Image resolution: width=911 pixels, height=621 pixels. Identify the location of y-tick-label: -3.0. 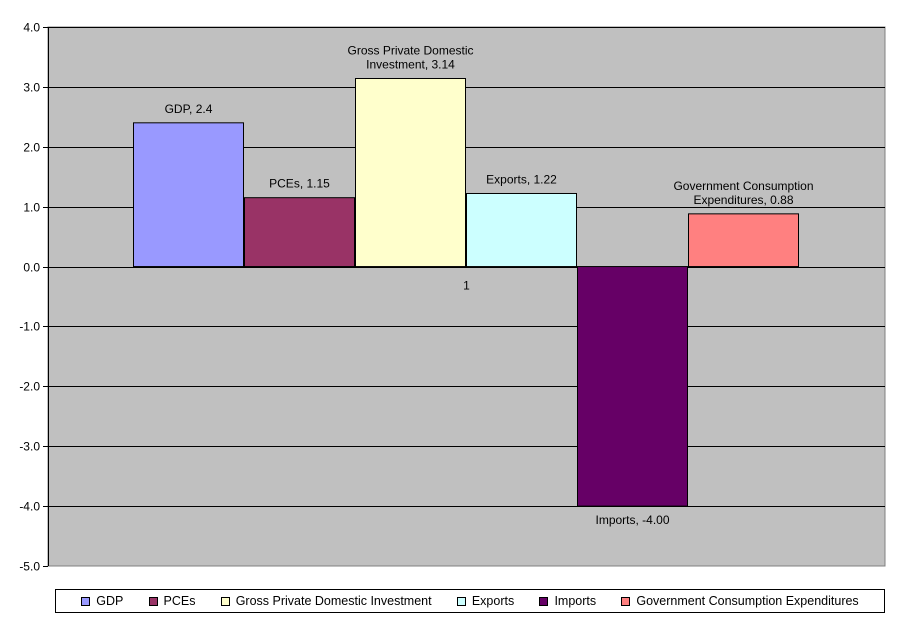
(29, 447).